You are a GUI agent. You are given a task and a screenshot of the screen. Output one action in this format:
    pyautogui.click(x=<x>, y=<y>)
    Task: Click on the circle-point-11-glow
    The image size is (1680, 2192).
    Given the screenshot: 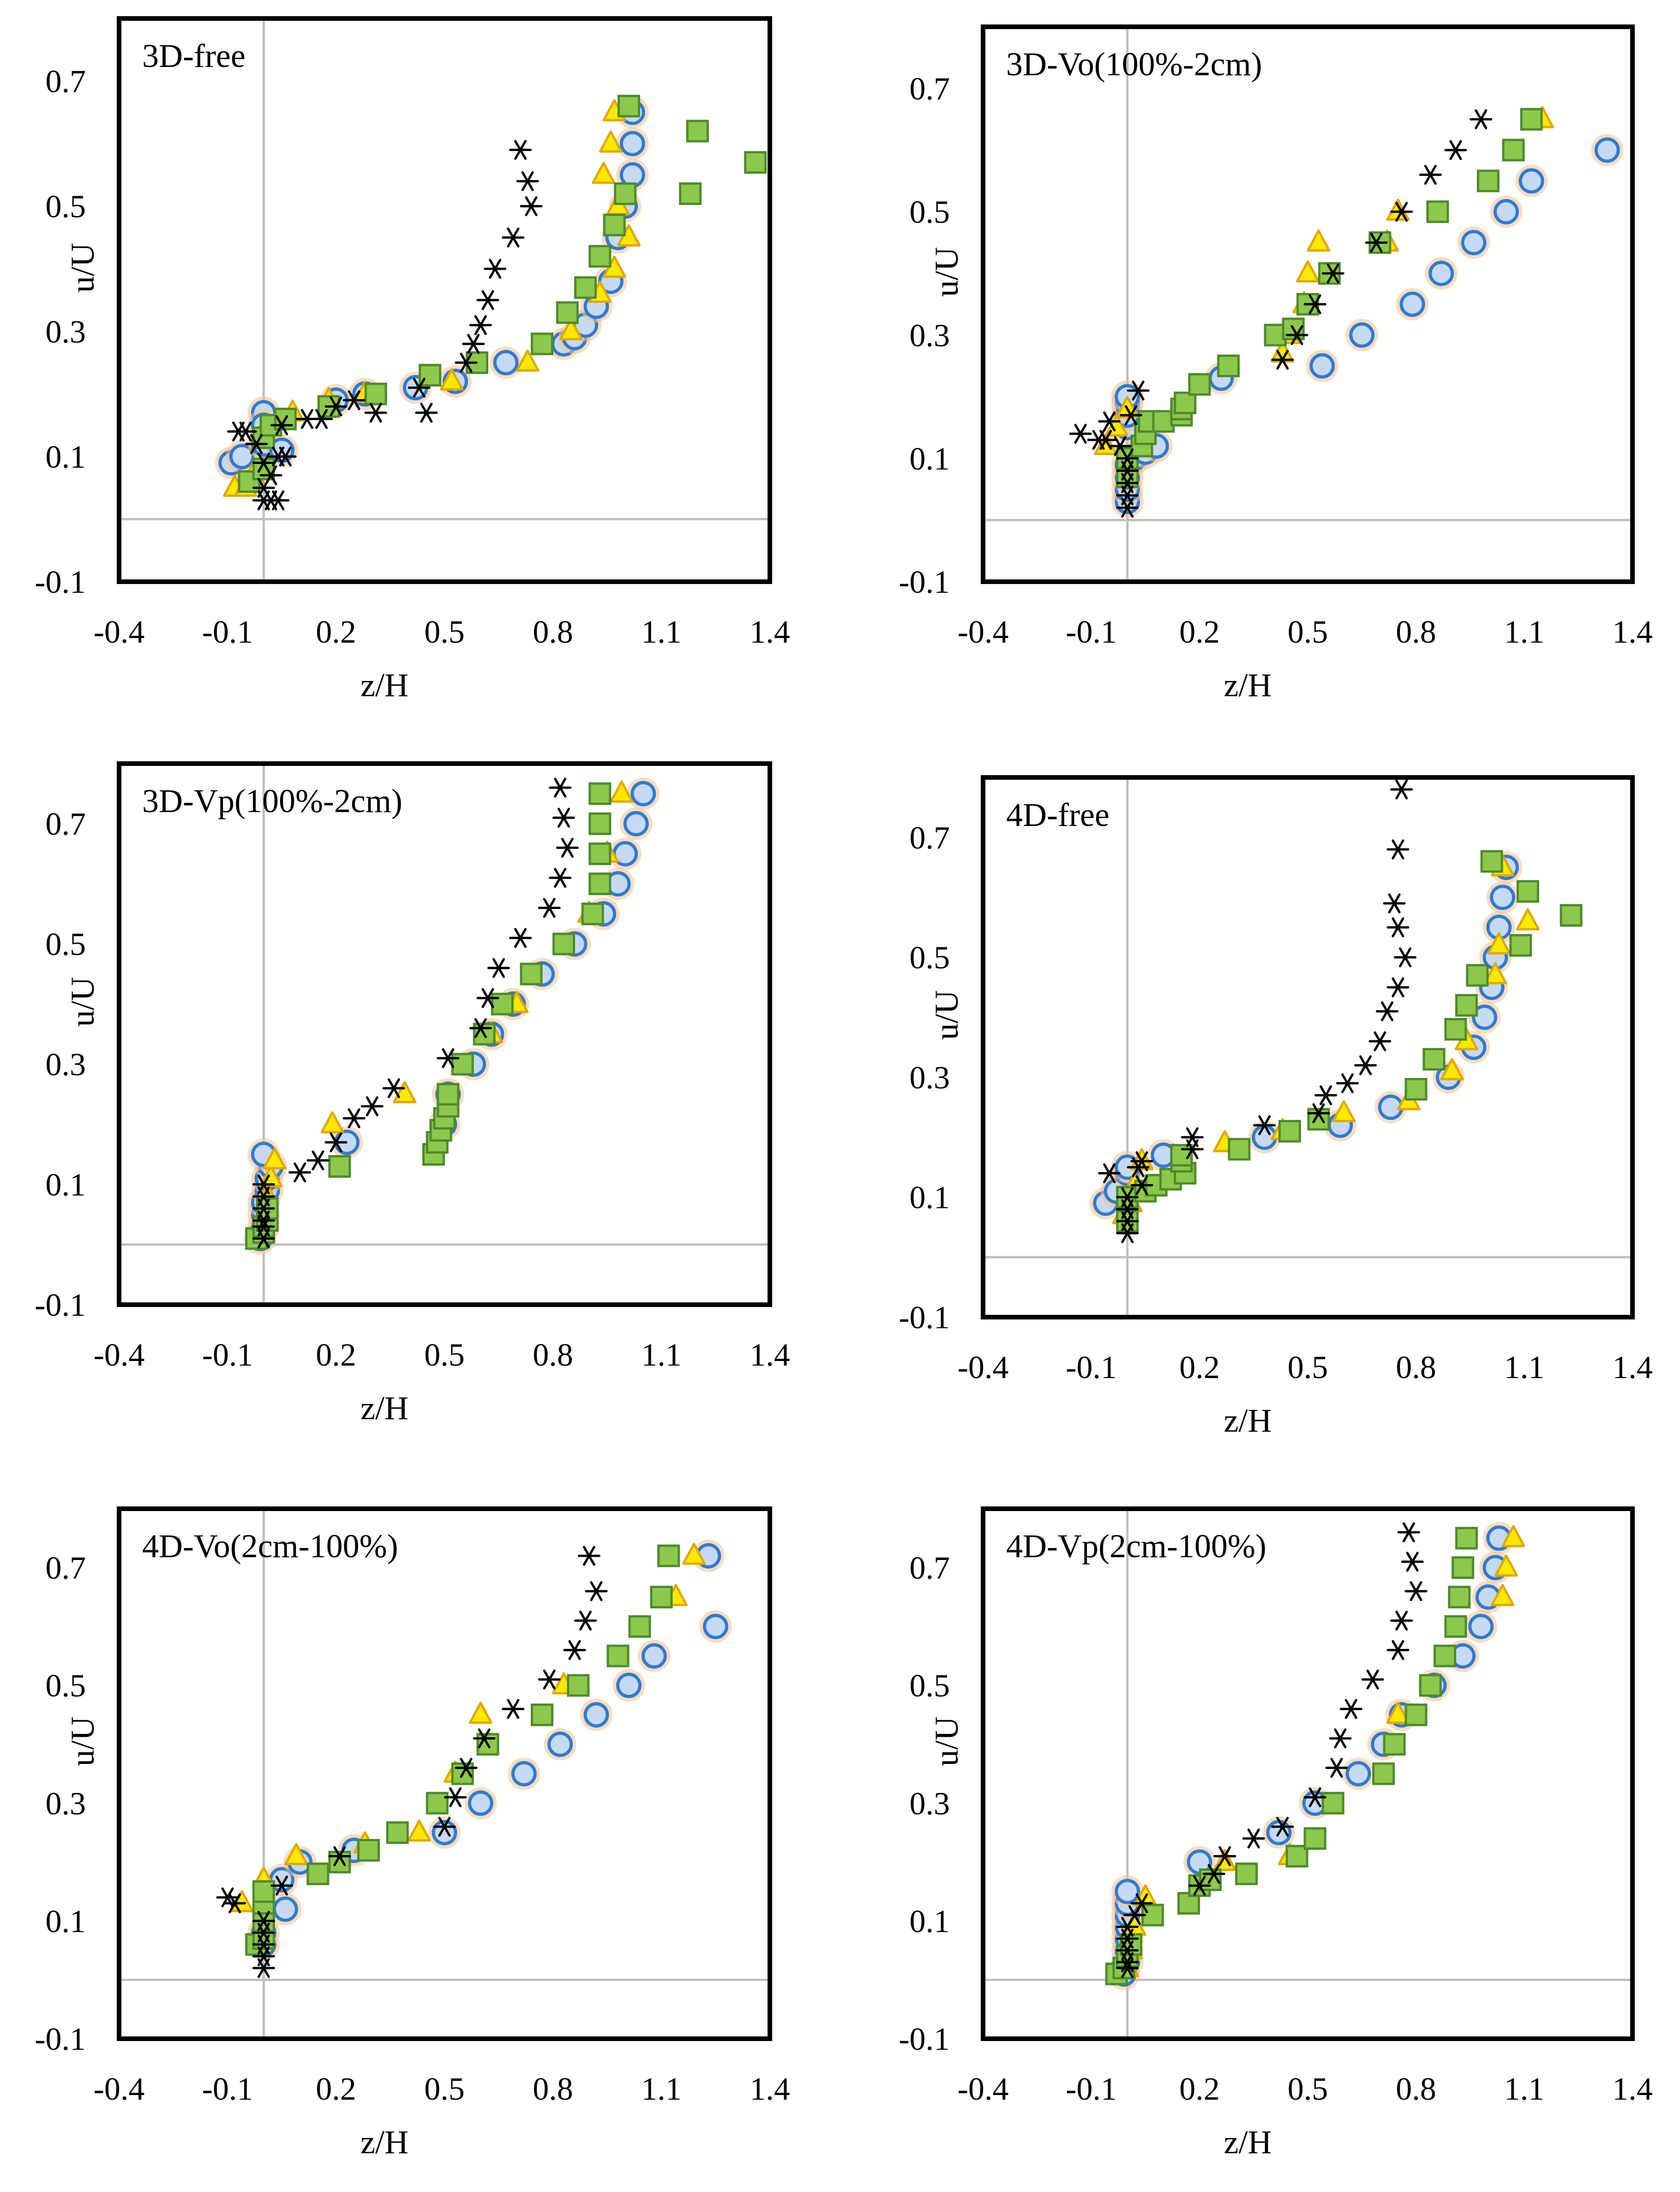 What is the action you would take?
    pyautogui.click(x=596, y=1714)
    